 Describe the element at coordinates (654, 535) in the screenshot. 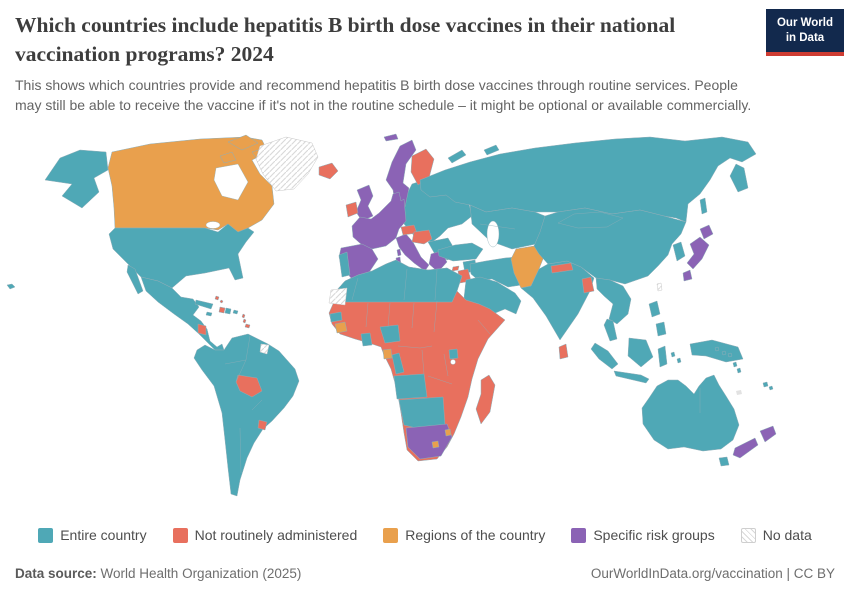

I see `legend-label-specific-risk-groups: Specific risk groups` at that location.